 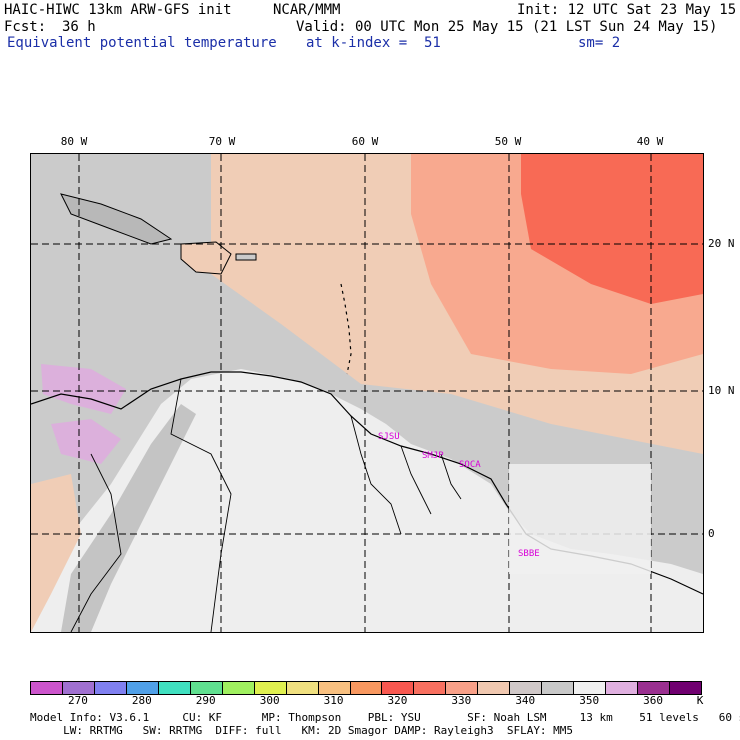 What do you see at coordinates (627, 10) in the screenshot?
I see `init-time: Init: 12 UTC Sat 23 May 15` at bounding box center [627, 10].